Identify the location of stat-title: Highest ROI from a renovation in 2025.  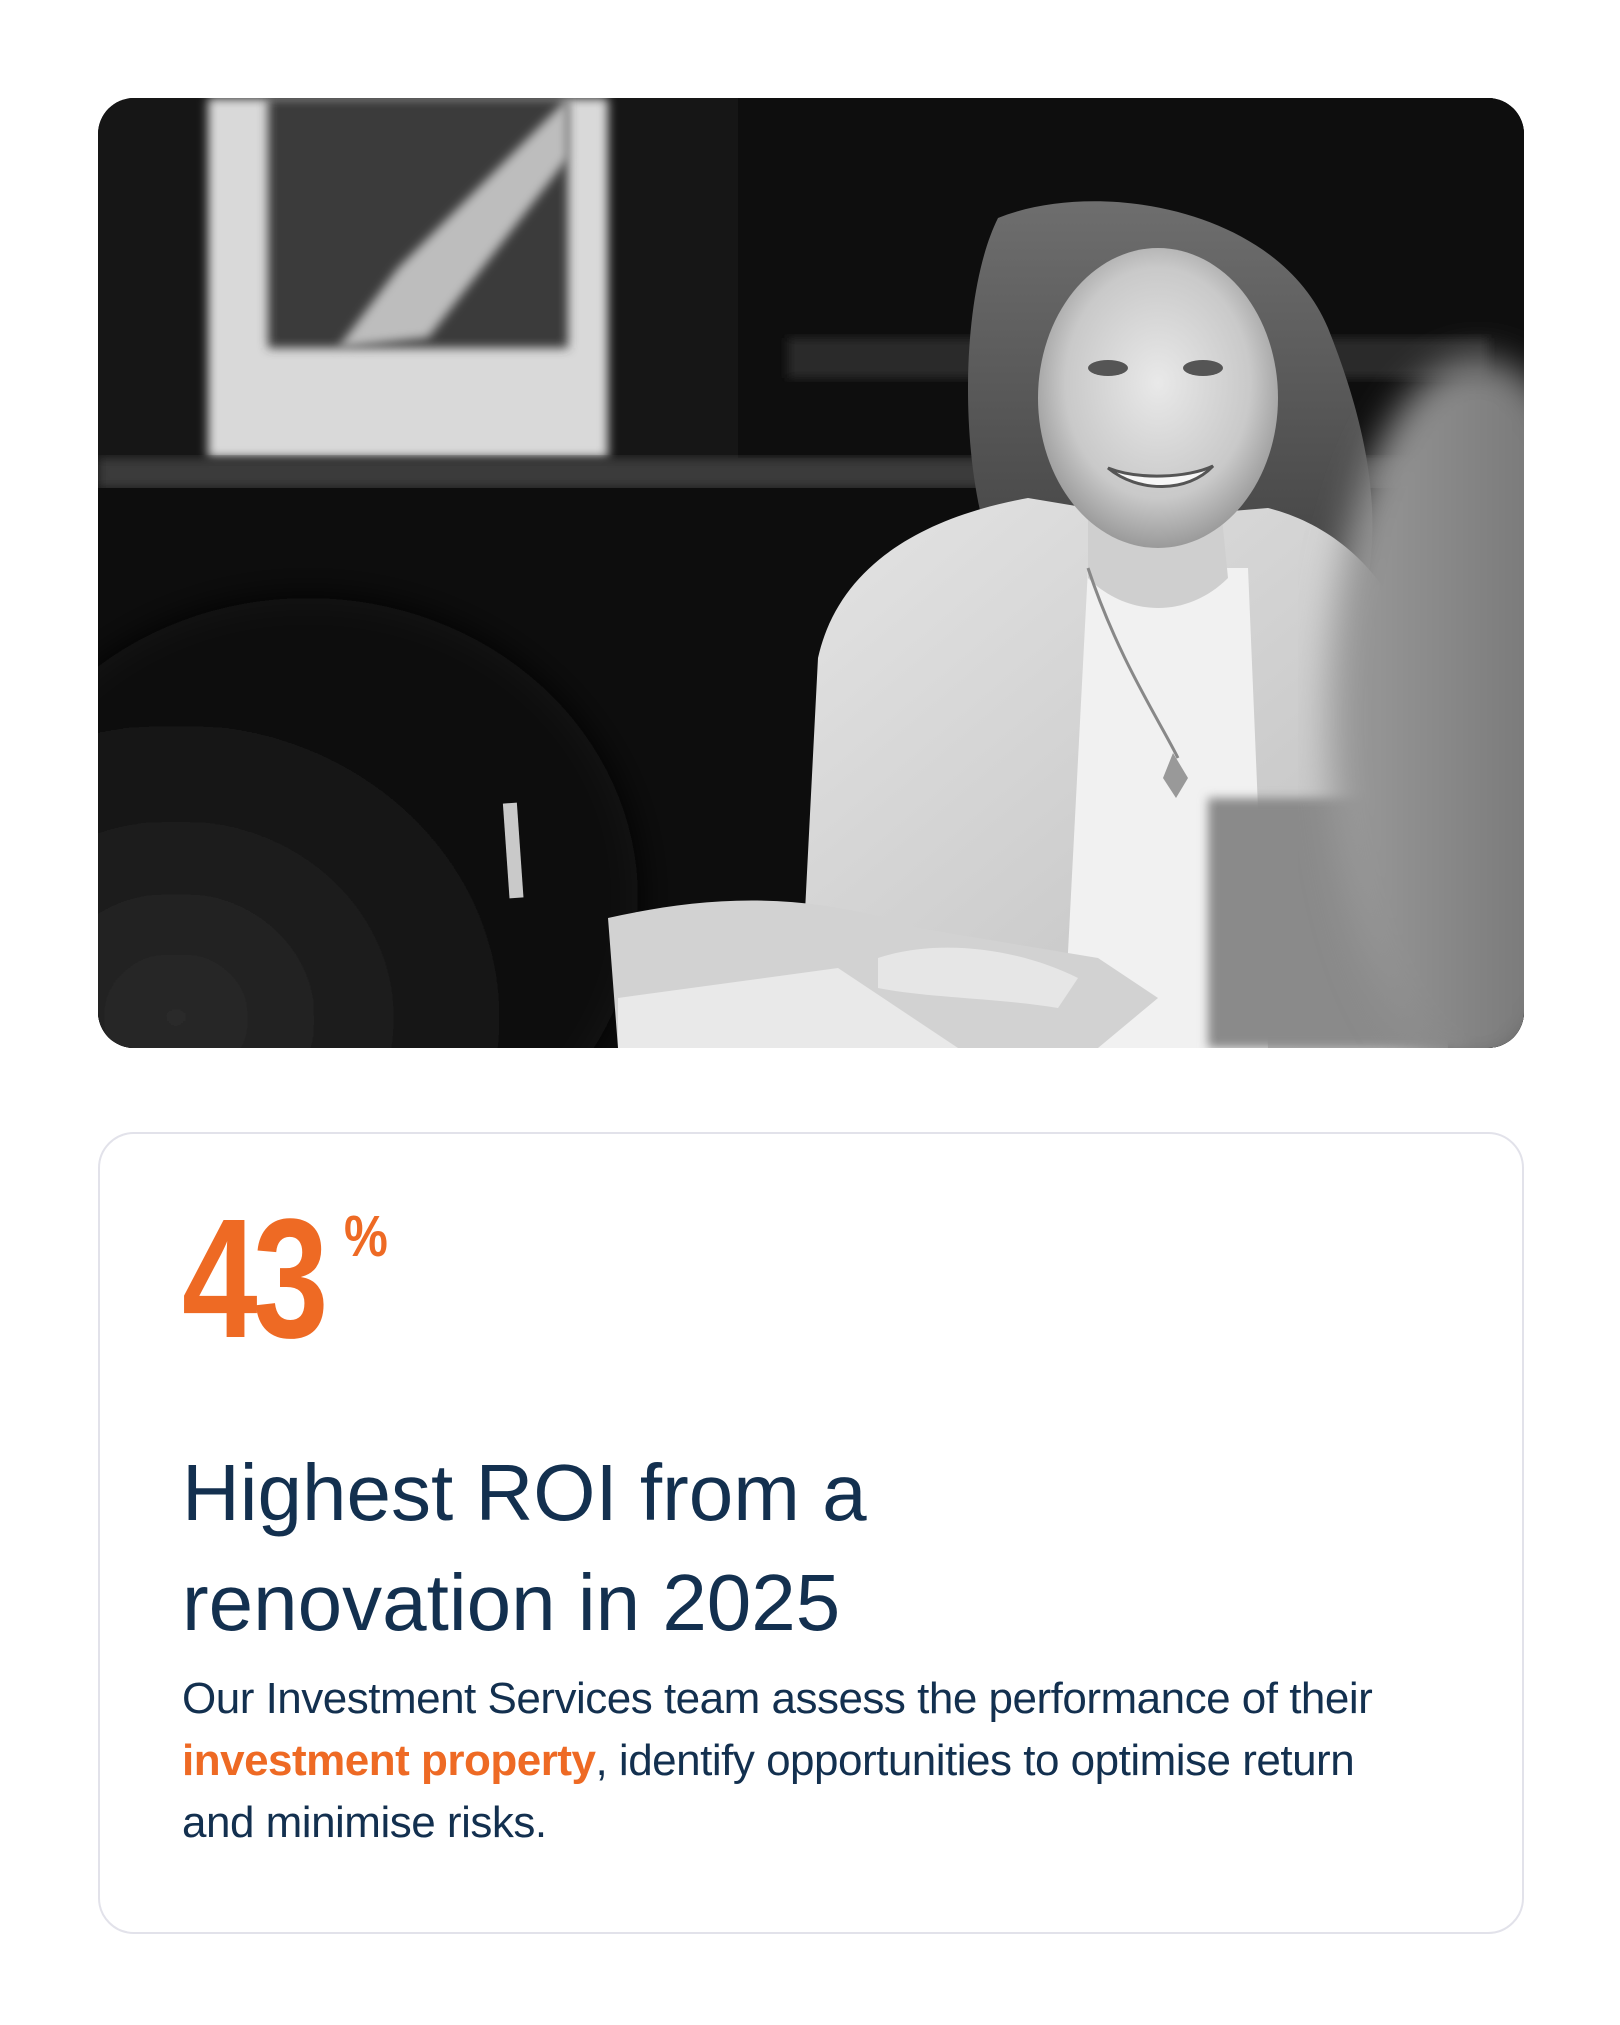
(782, 1548).